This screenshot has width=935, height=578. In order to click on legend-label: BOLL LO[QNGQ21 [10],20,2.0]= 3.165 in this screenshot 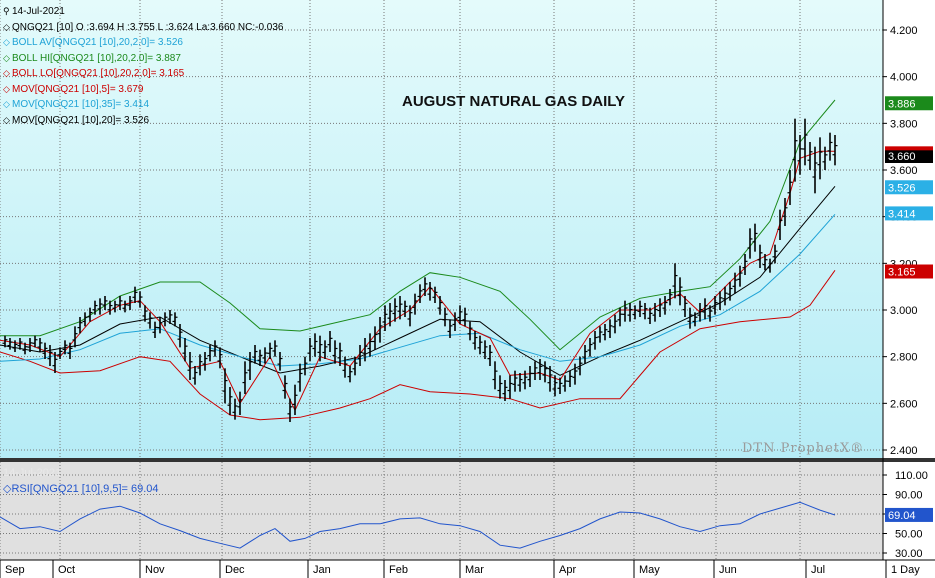, I will do `click(98, 73)`.